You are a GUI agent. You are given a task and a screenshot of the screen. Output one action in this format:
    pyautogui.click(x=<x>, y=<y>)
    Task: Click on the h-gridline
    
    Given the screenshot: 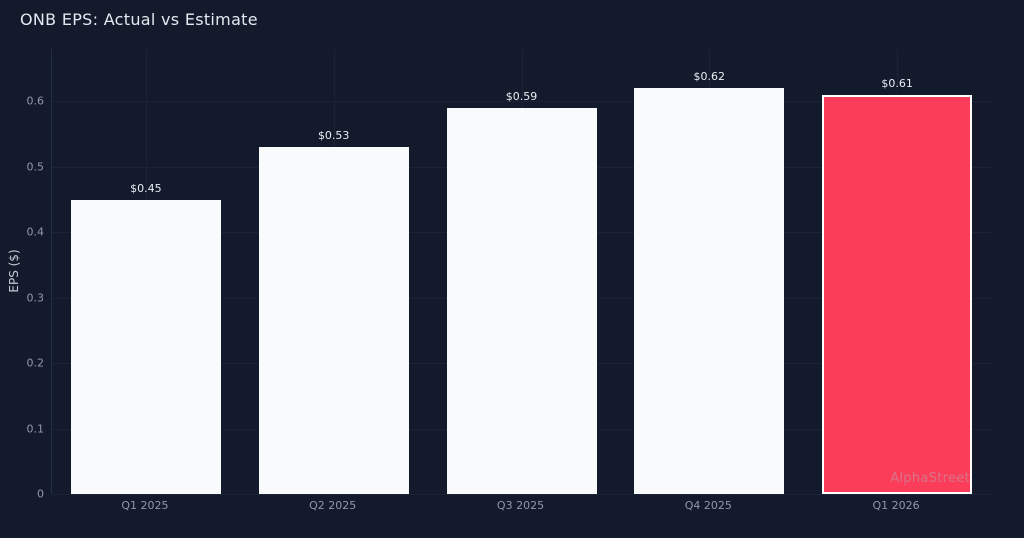 What is the action you would take?
    pyautogui.click(x=521, y=494)
    